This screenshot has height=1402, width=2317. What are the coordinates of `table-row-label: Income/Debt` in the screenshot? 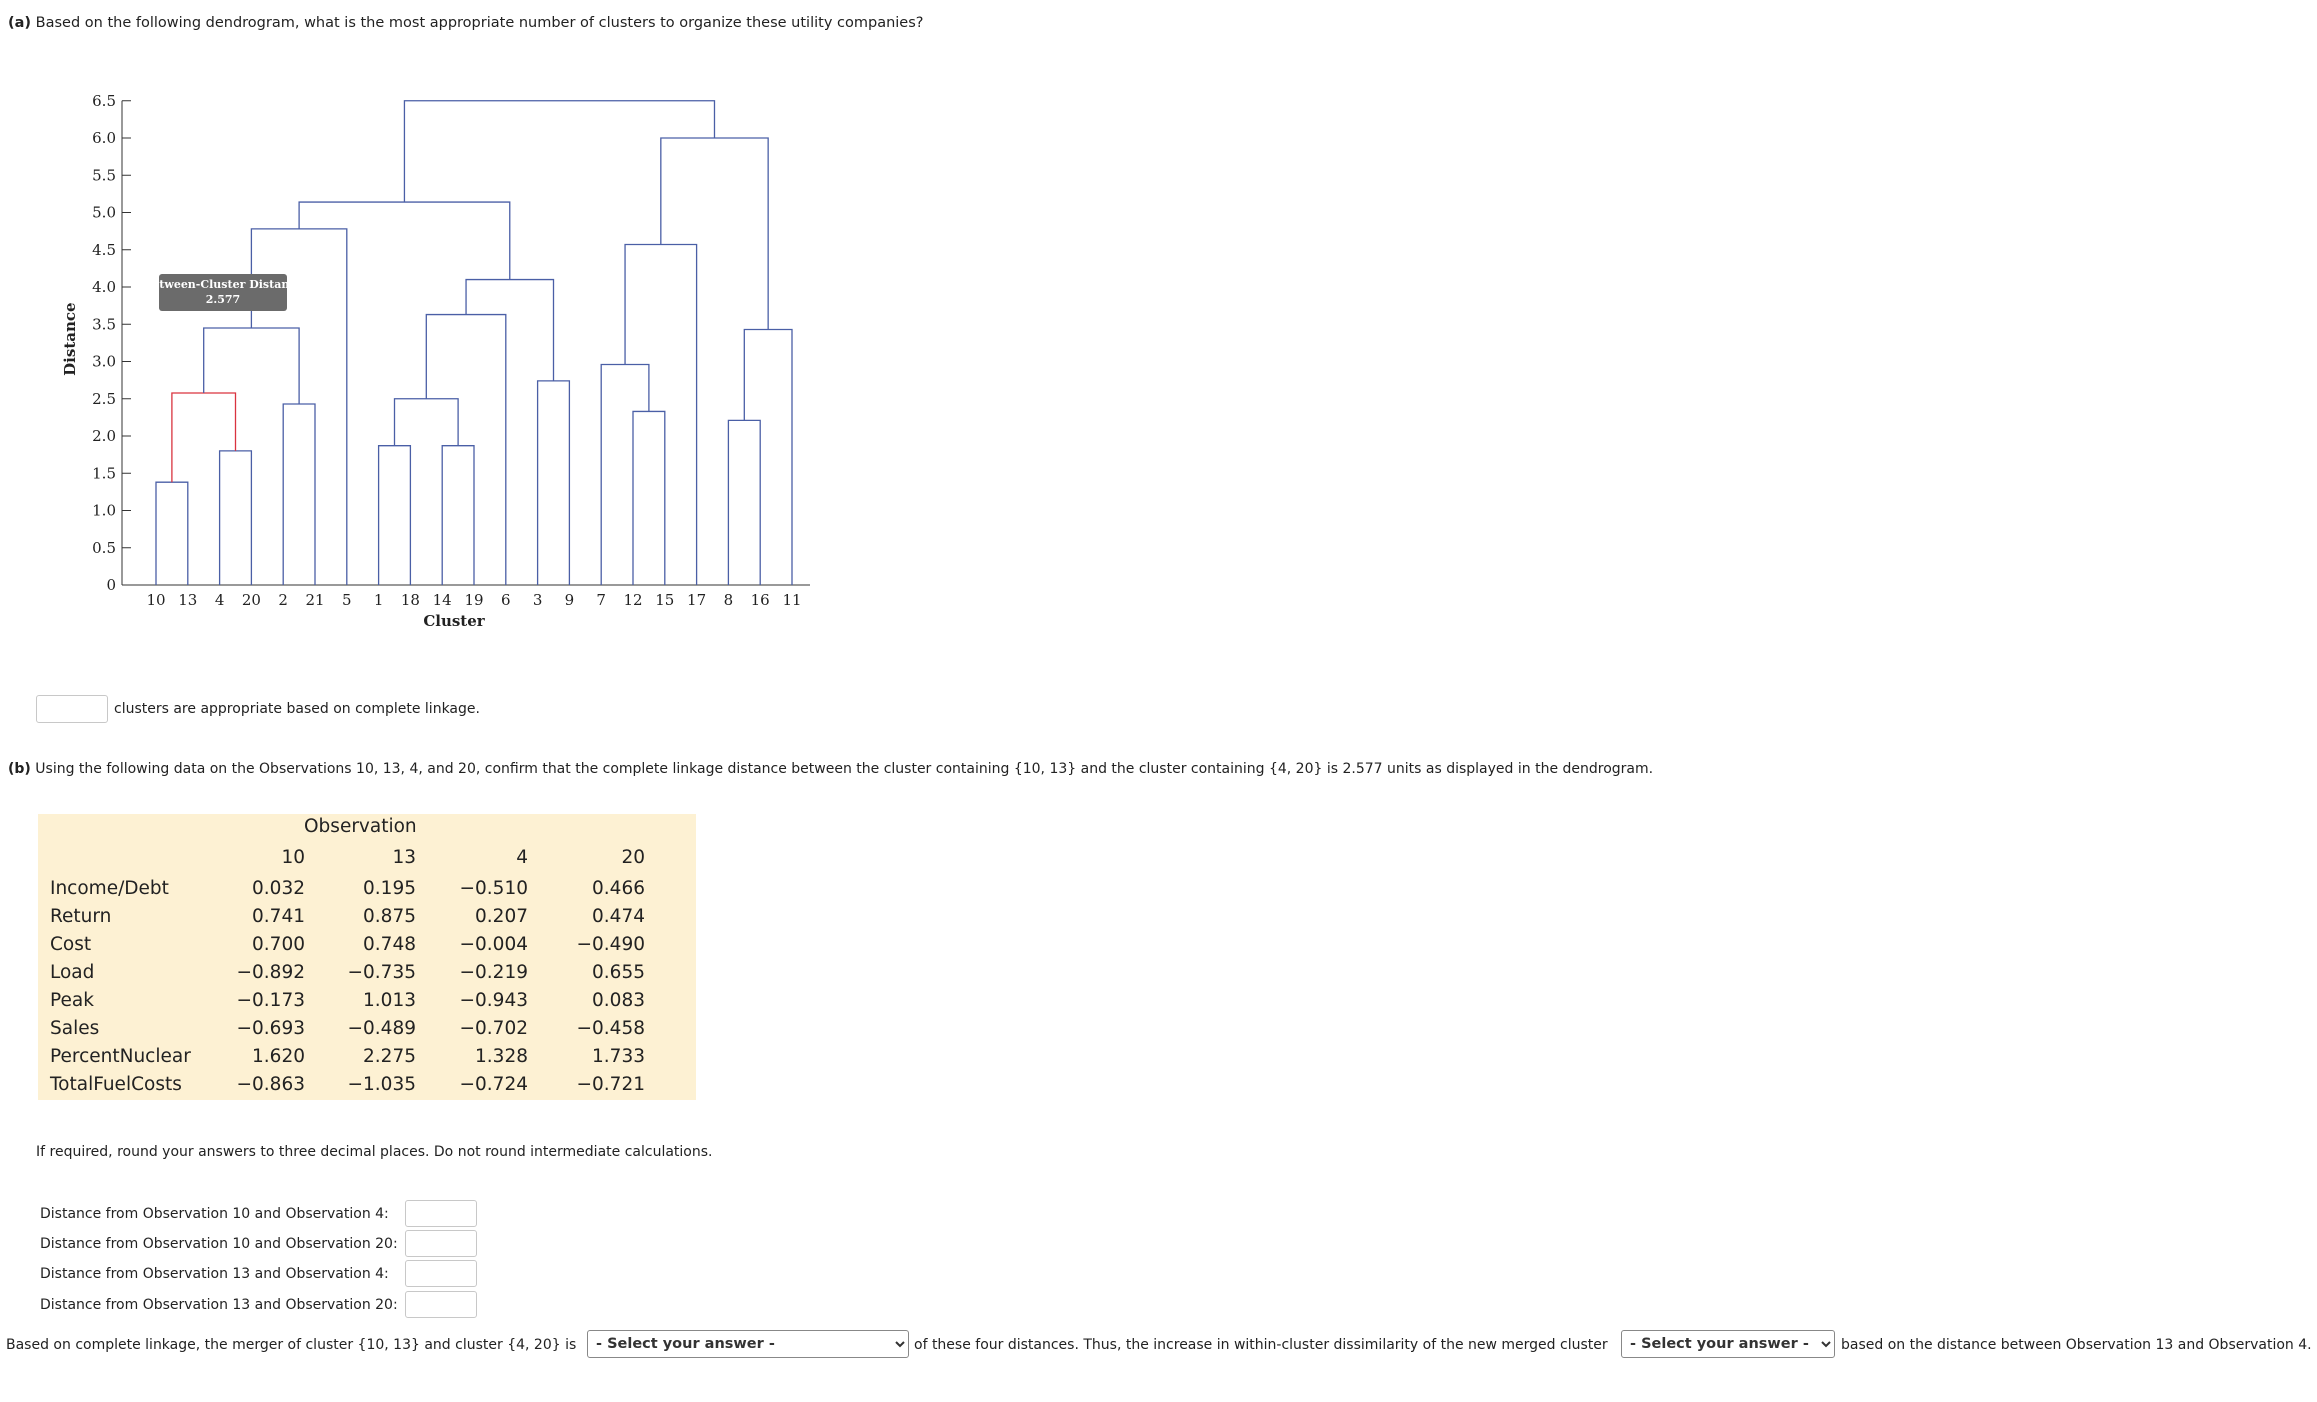 It's located at (109, 888).